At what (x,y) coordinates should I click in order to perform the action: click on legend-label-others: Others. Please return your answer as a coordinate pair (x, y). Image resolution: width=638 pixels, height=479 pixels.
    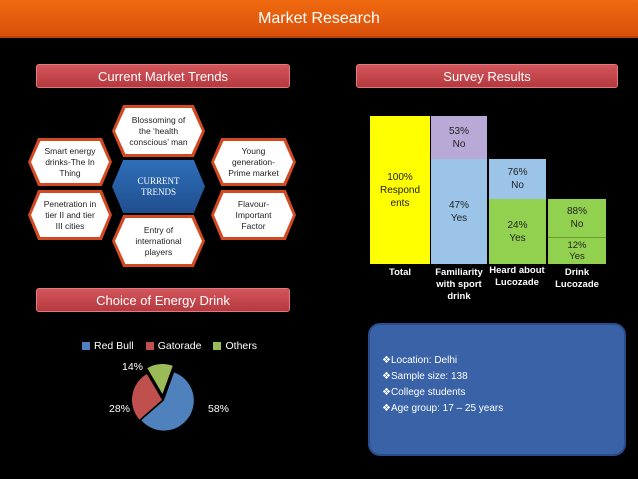
    Looking at the image, I should click on (241, 346).